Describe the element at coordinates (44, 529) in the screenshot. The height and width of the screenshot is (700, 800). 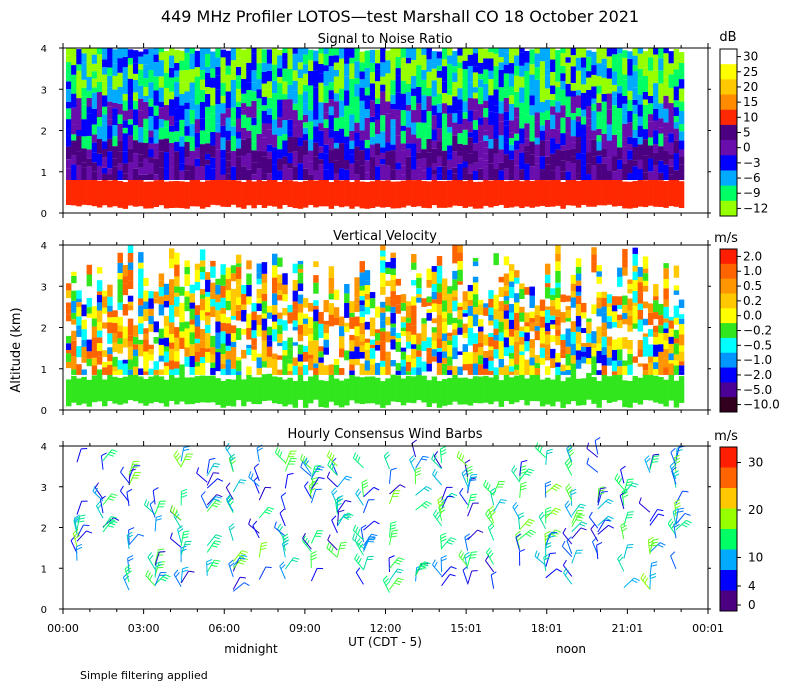
I see `y-tick-label: 2` at that location.